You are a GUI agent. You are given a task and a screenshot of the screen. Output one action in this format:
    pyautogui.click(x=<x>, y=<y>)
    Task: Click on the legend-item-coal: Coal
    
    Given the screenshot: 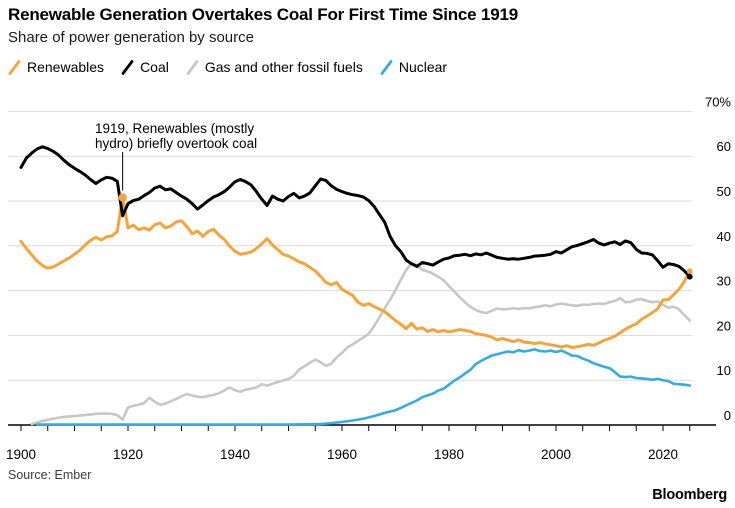 What is the action you would take?
    pyautogui.click(x=145, y=67)
    